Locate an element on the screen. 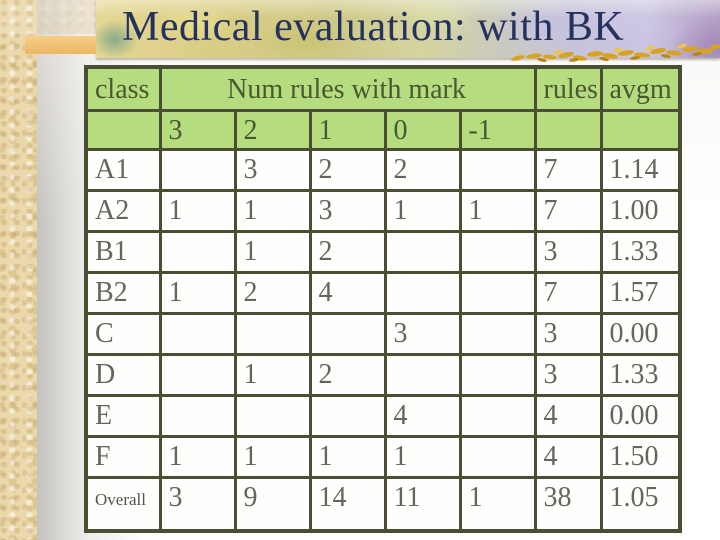  table-row: F 1 1 1 1 4 1.50 is located at coordinates (383, 457).